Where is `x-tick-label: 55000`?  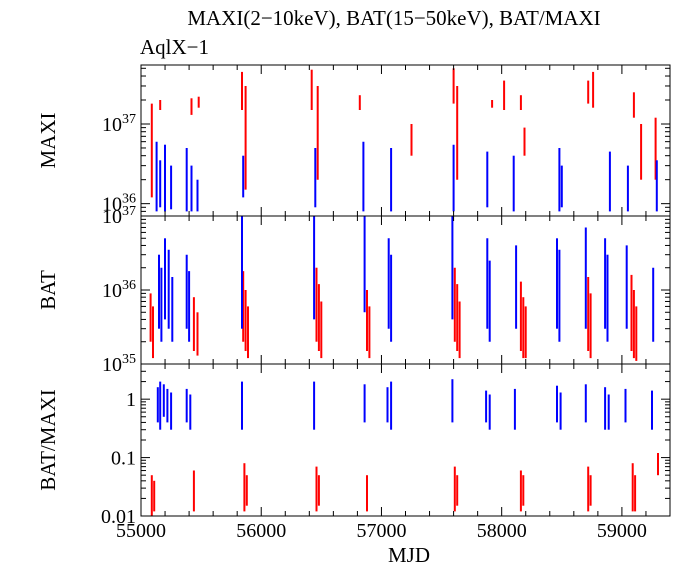 x-tick-label: 55000 is located at coordinates (141, 531).